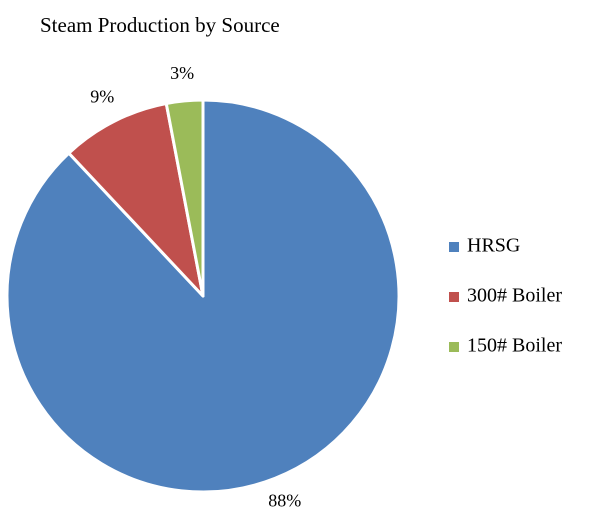 The width and height of the screenshot is (616, 527). I want to click on data-label: 9%, so click(102, 96).